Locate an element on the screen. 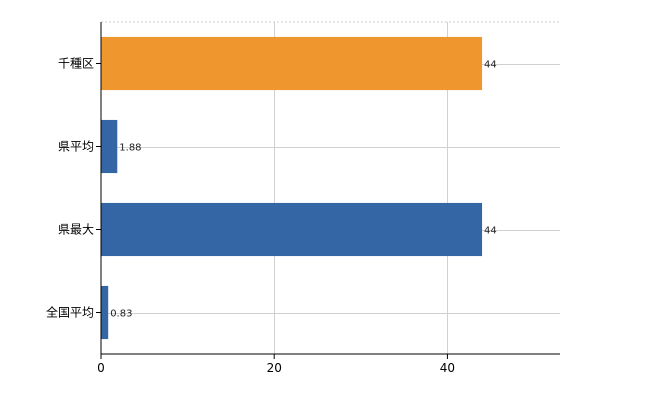  category-label: 千種区 is located at coordinates (76, 64).